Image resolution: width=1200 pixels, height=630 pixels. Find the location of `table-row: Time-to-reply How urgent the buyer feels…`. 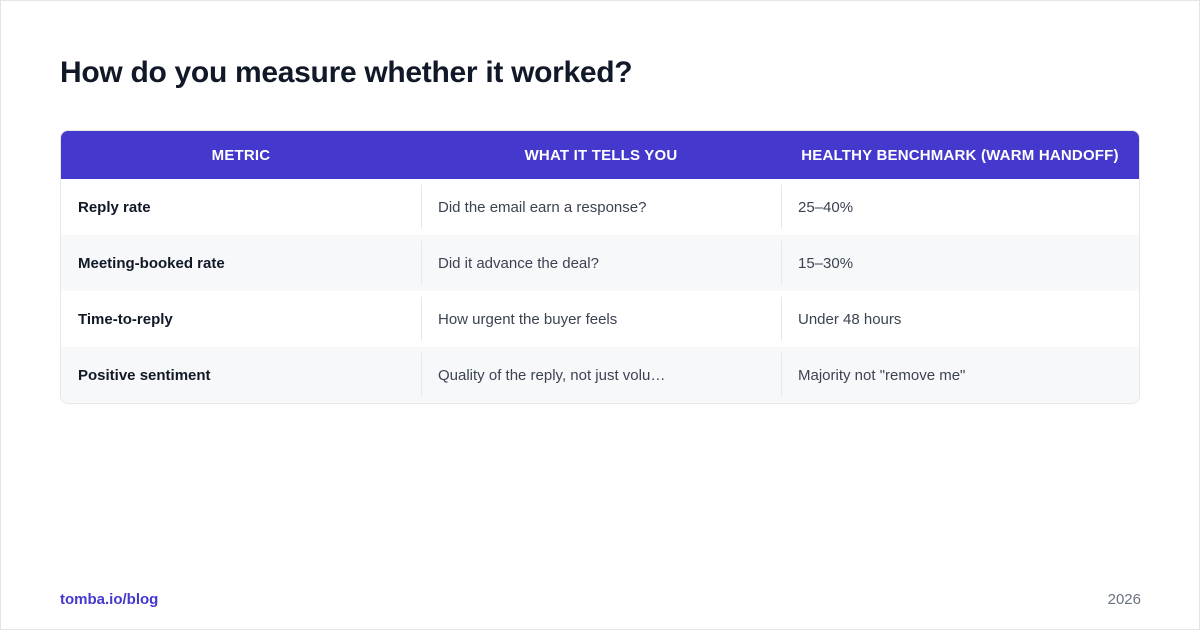

table-row: Time-to-reply How urgent the buyer feels… is located at coordinates (600, 319).